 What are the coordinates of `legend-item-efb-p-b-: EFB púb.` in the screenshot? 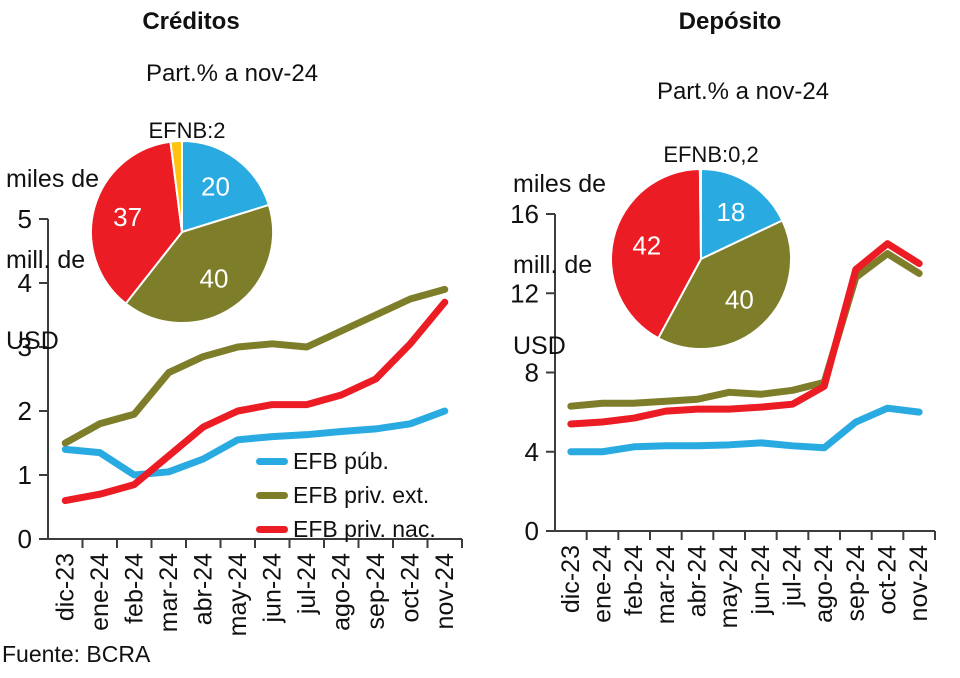 It's located at (346, 461).